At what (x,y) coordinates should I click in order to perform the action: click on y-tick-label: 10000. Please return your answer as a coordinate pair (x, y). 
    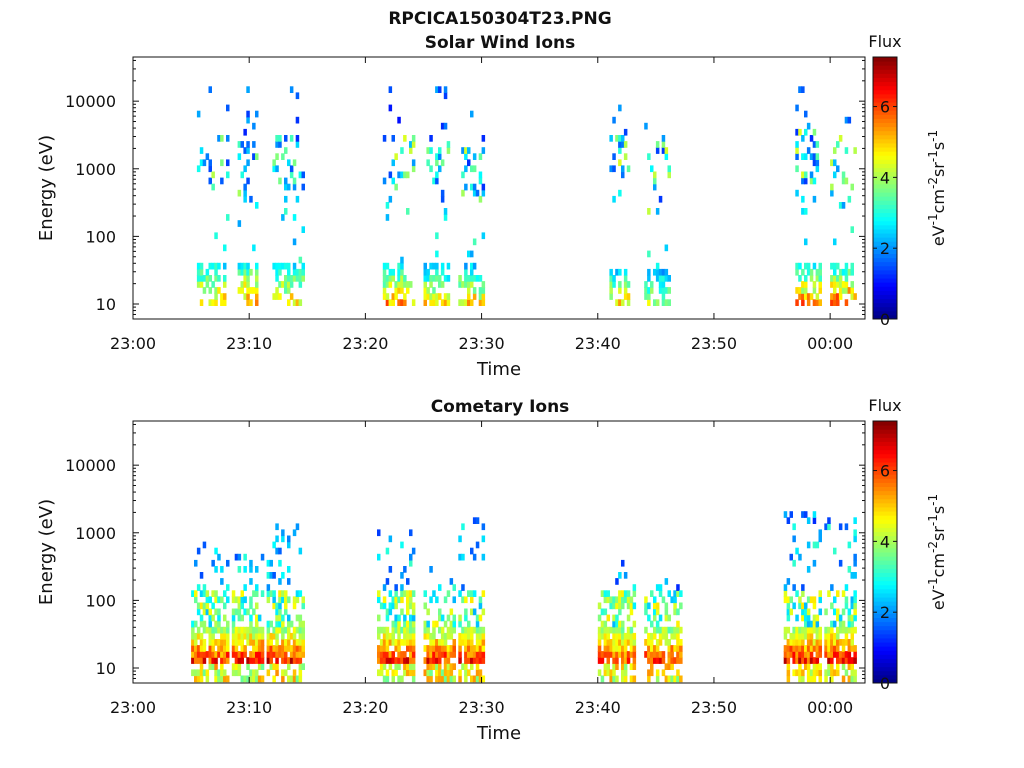
    Looking at the image, I should click on (90, 465).